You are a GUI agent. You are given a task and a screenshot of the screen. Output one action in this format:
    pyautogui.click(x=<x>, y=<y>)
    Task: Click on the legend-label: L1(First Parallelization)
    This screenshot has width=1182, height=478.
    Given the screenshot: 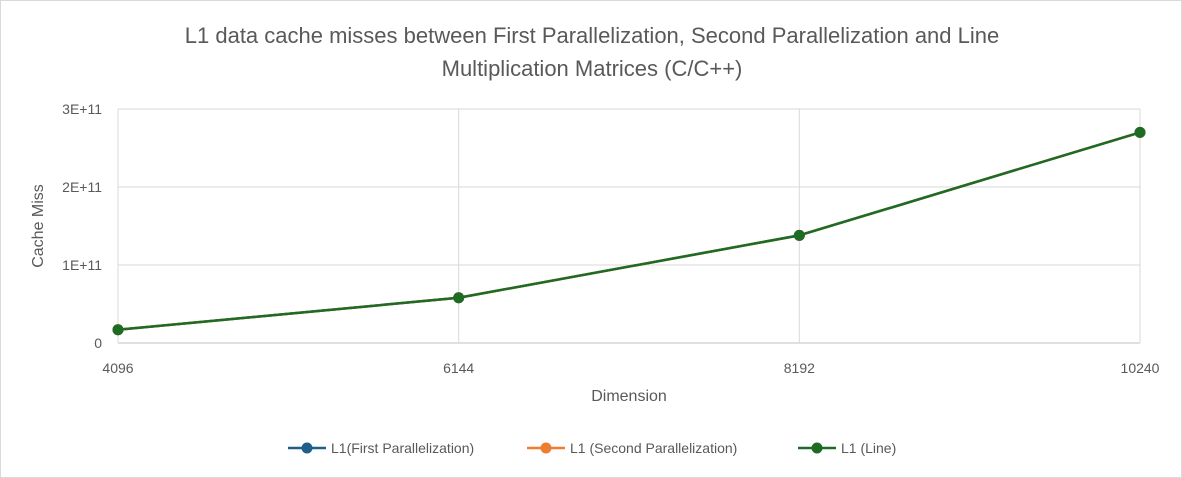 What is the action you would take?
    pyautogui.click(x=402, y=448)
    